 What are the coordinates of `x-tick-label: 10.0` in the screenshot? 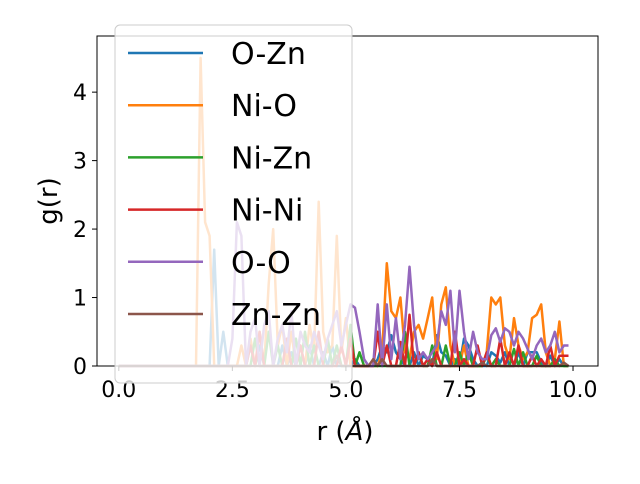 It's located at (573, 390).